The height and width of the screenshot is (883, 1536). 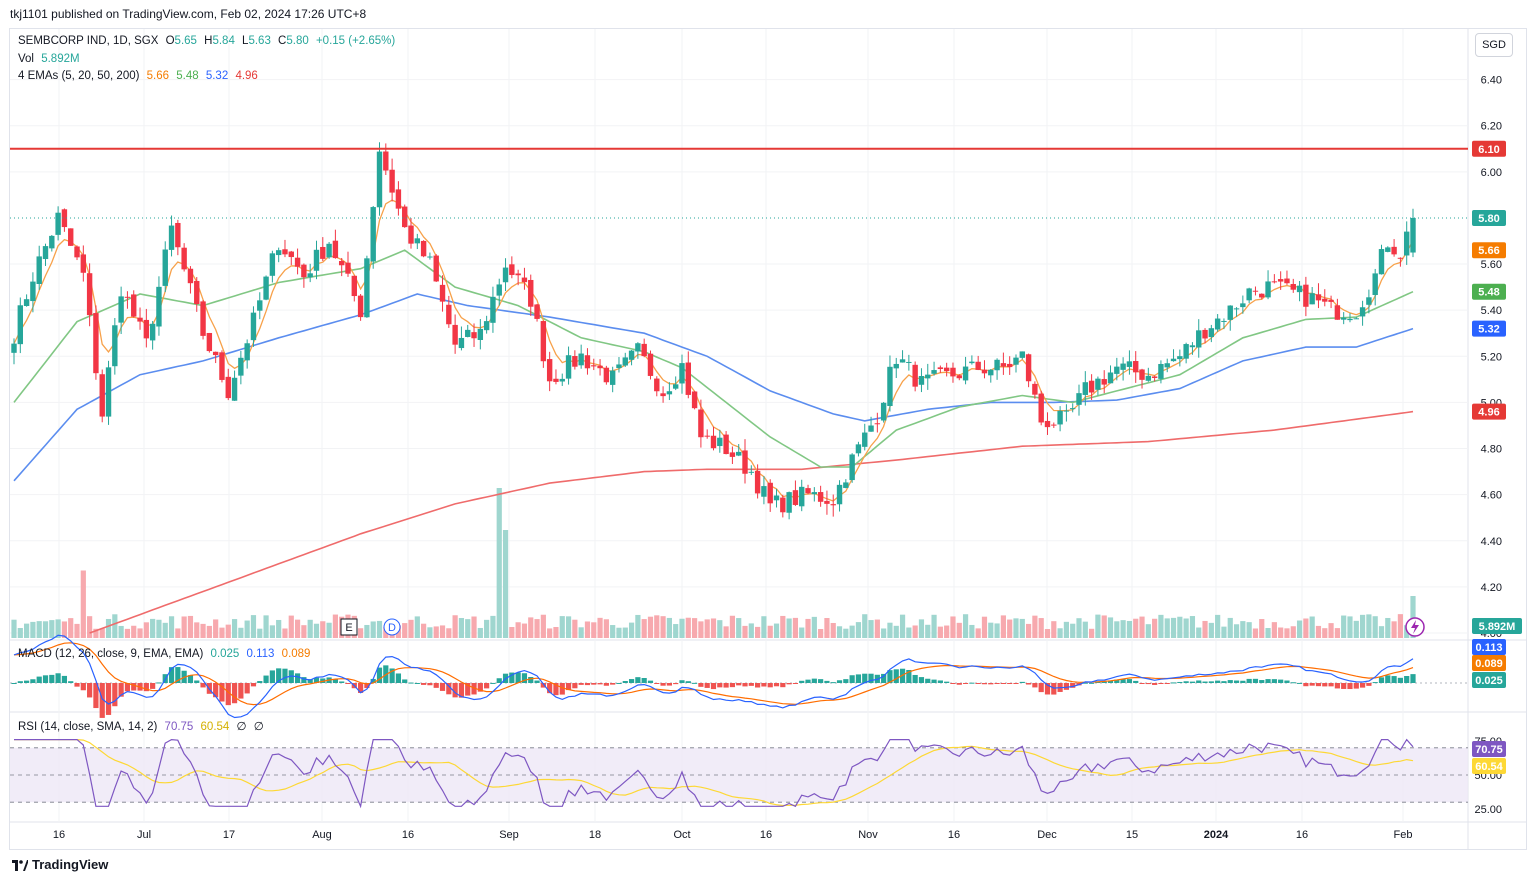 What do you see at coordinates (60, 864) in the screenshot?
I see `tradingview-logo: TradingView` at bounding box center [60, 864].